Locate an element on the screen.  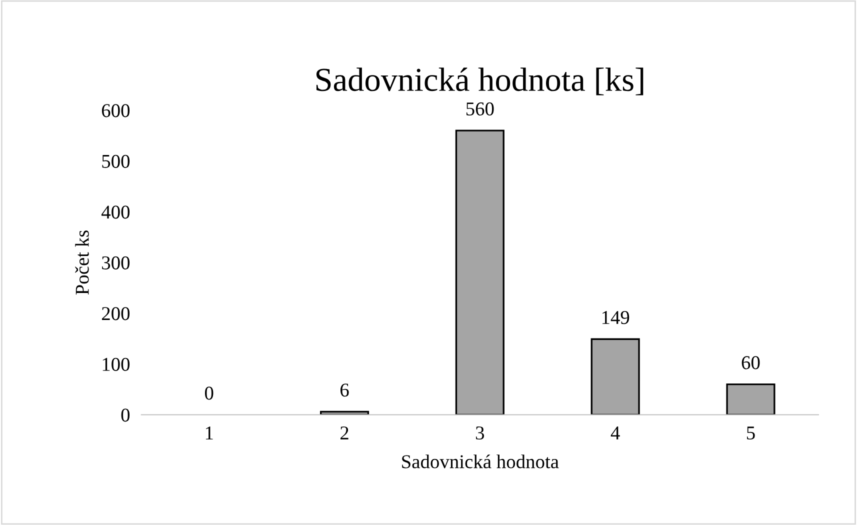
y-tick-label: 400 is located at coordinates (116, 212).